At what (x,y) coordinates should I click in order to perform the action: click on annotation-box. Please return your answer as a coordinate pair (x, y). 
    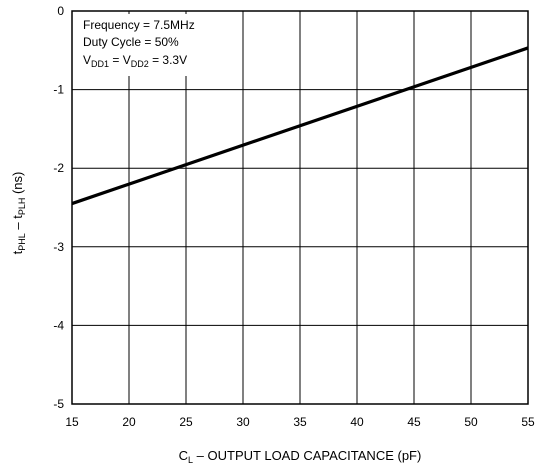
    Looking at the image, I should click on (153, 45).